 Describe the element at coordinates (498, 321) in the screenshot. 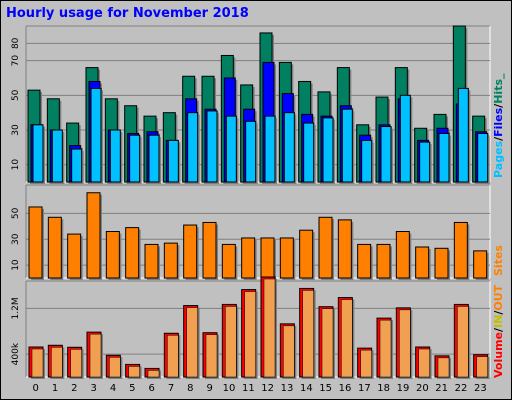

I see `legend-in: IN` at that location.